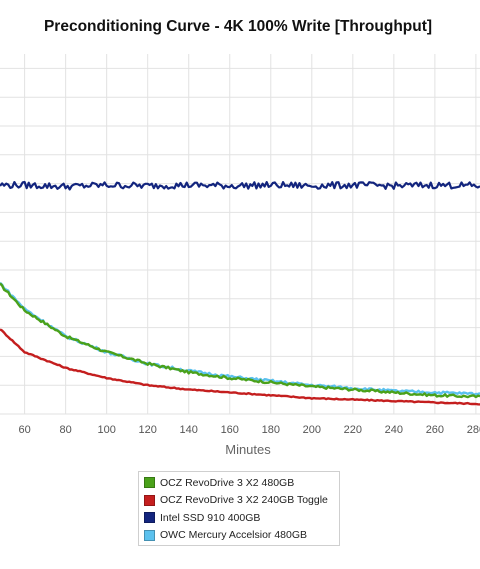 The height and width of the screenshot is (569, 480). Describe the element at coordinates (189, 430) in the screenshot. I see `x-tick-label: 140` at that location.